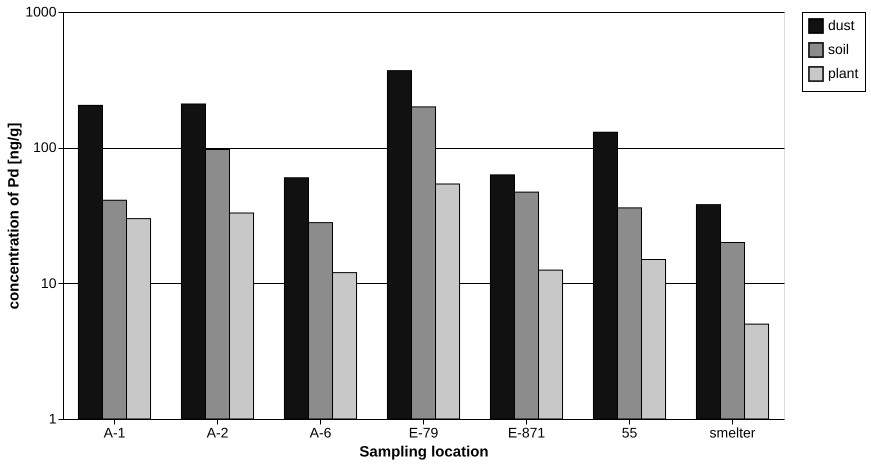 This screenshot has height=464, width=871. I want to click on y-axis-title: concentration of Pd [ng/g], so click(13, 216).